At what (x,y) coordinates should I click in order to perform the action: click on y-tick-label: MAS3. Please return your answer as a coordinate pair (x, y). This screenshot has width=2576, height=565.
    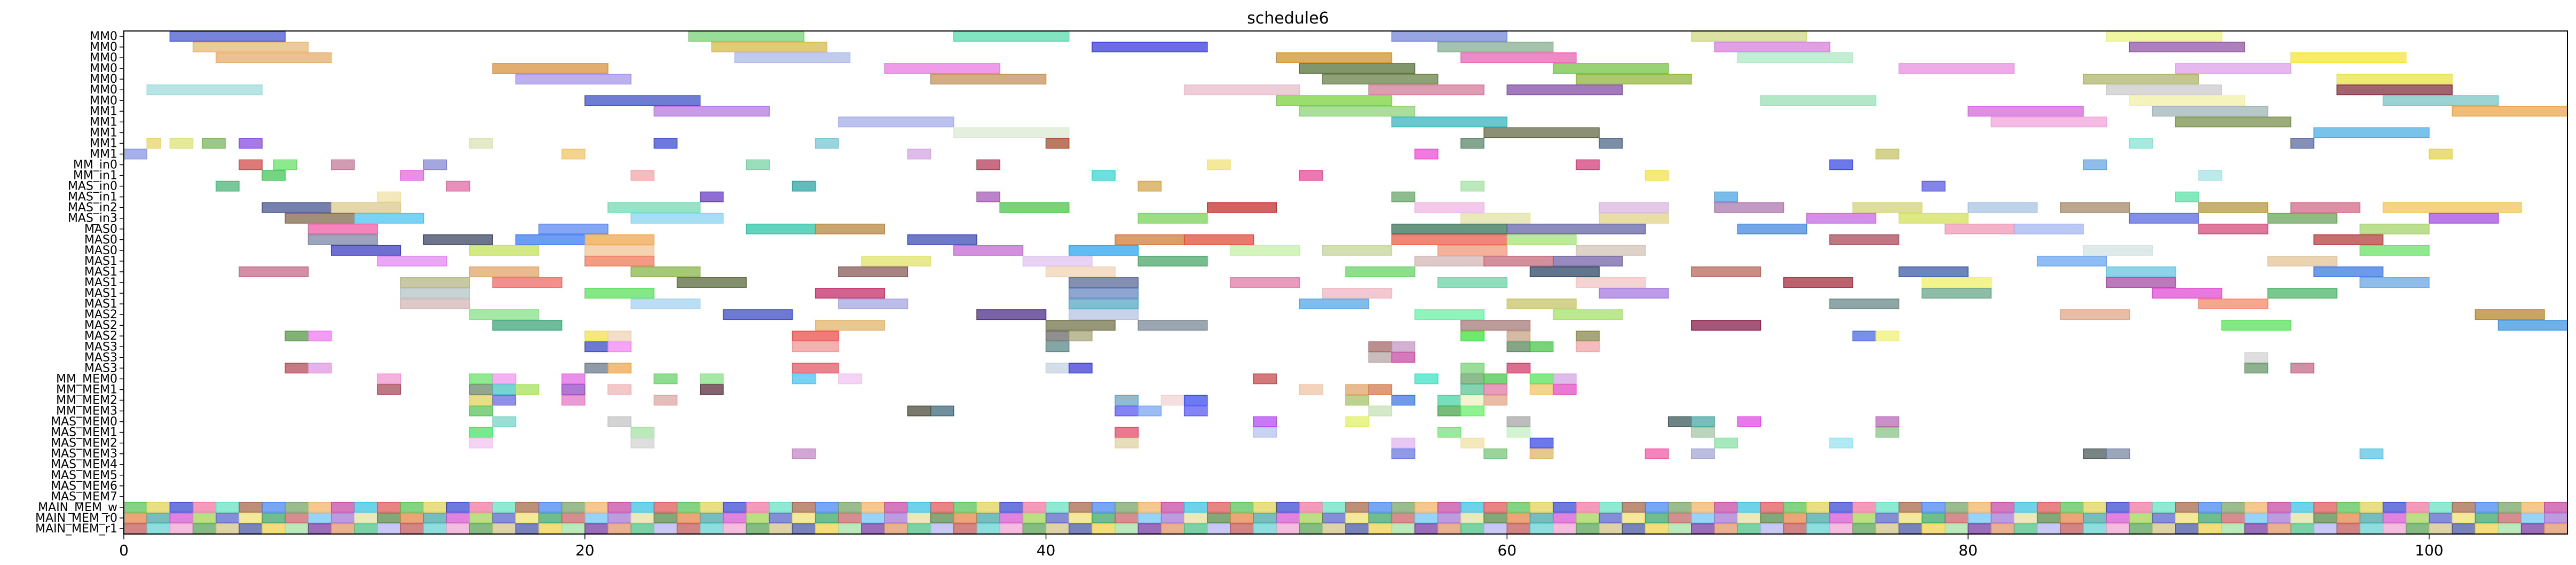
    Looking at the image, I should click on (100, 347).